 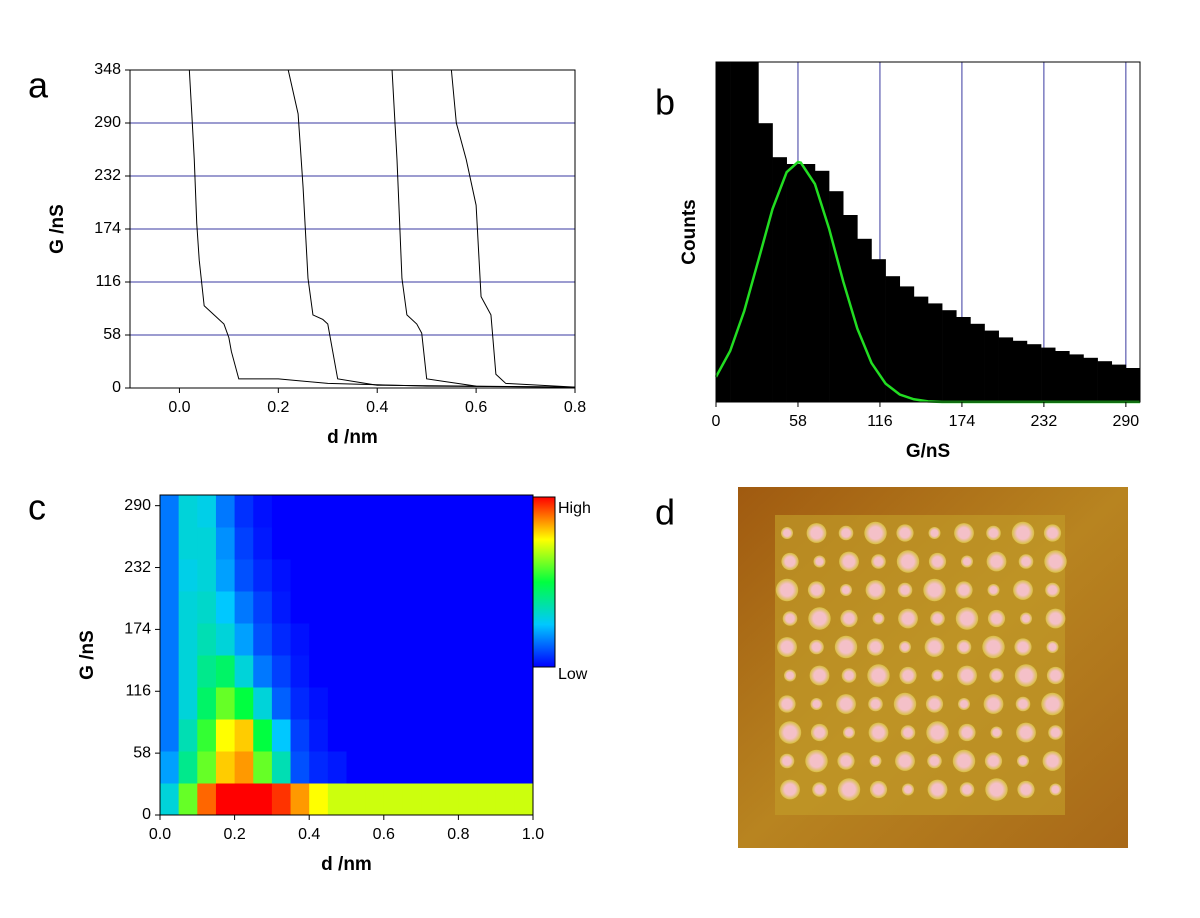 I want to click on x-tick-label: 232, so click(x=1044, y=421).